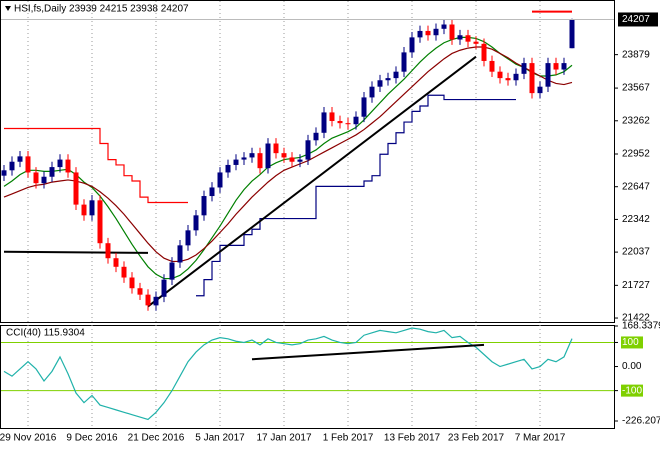 This screenshot has height=450, width=660. I want to click on y-tick-label: 100, so click(630, 342).